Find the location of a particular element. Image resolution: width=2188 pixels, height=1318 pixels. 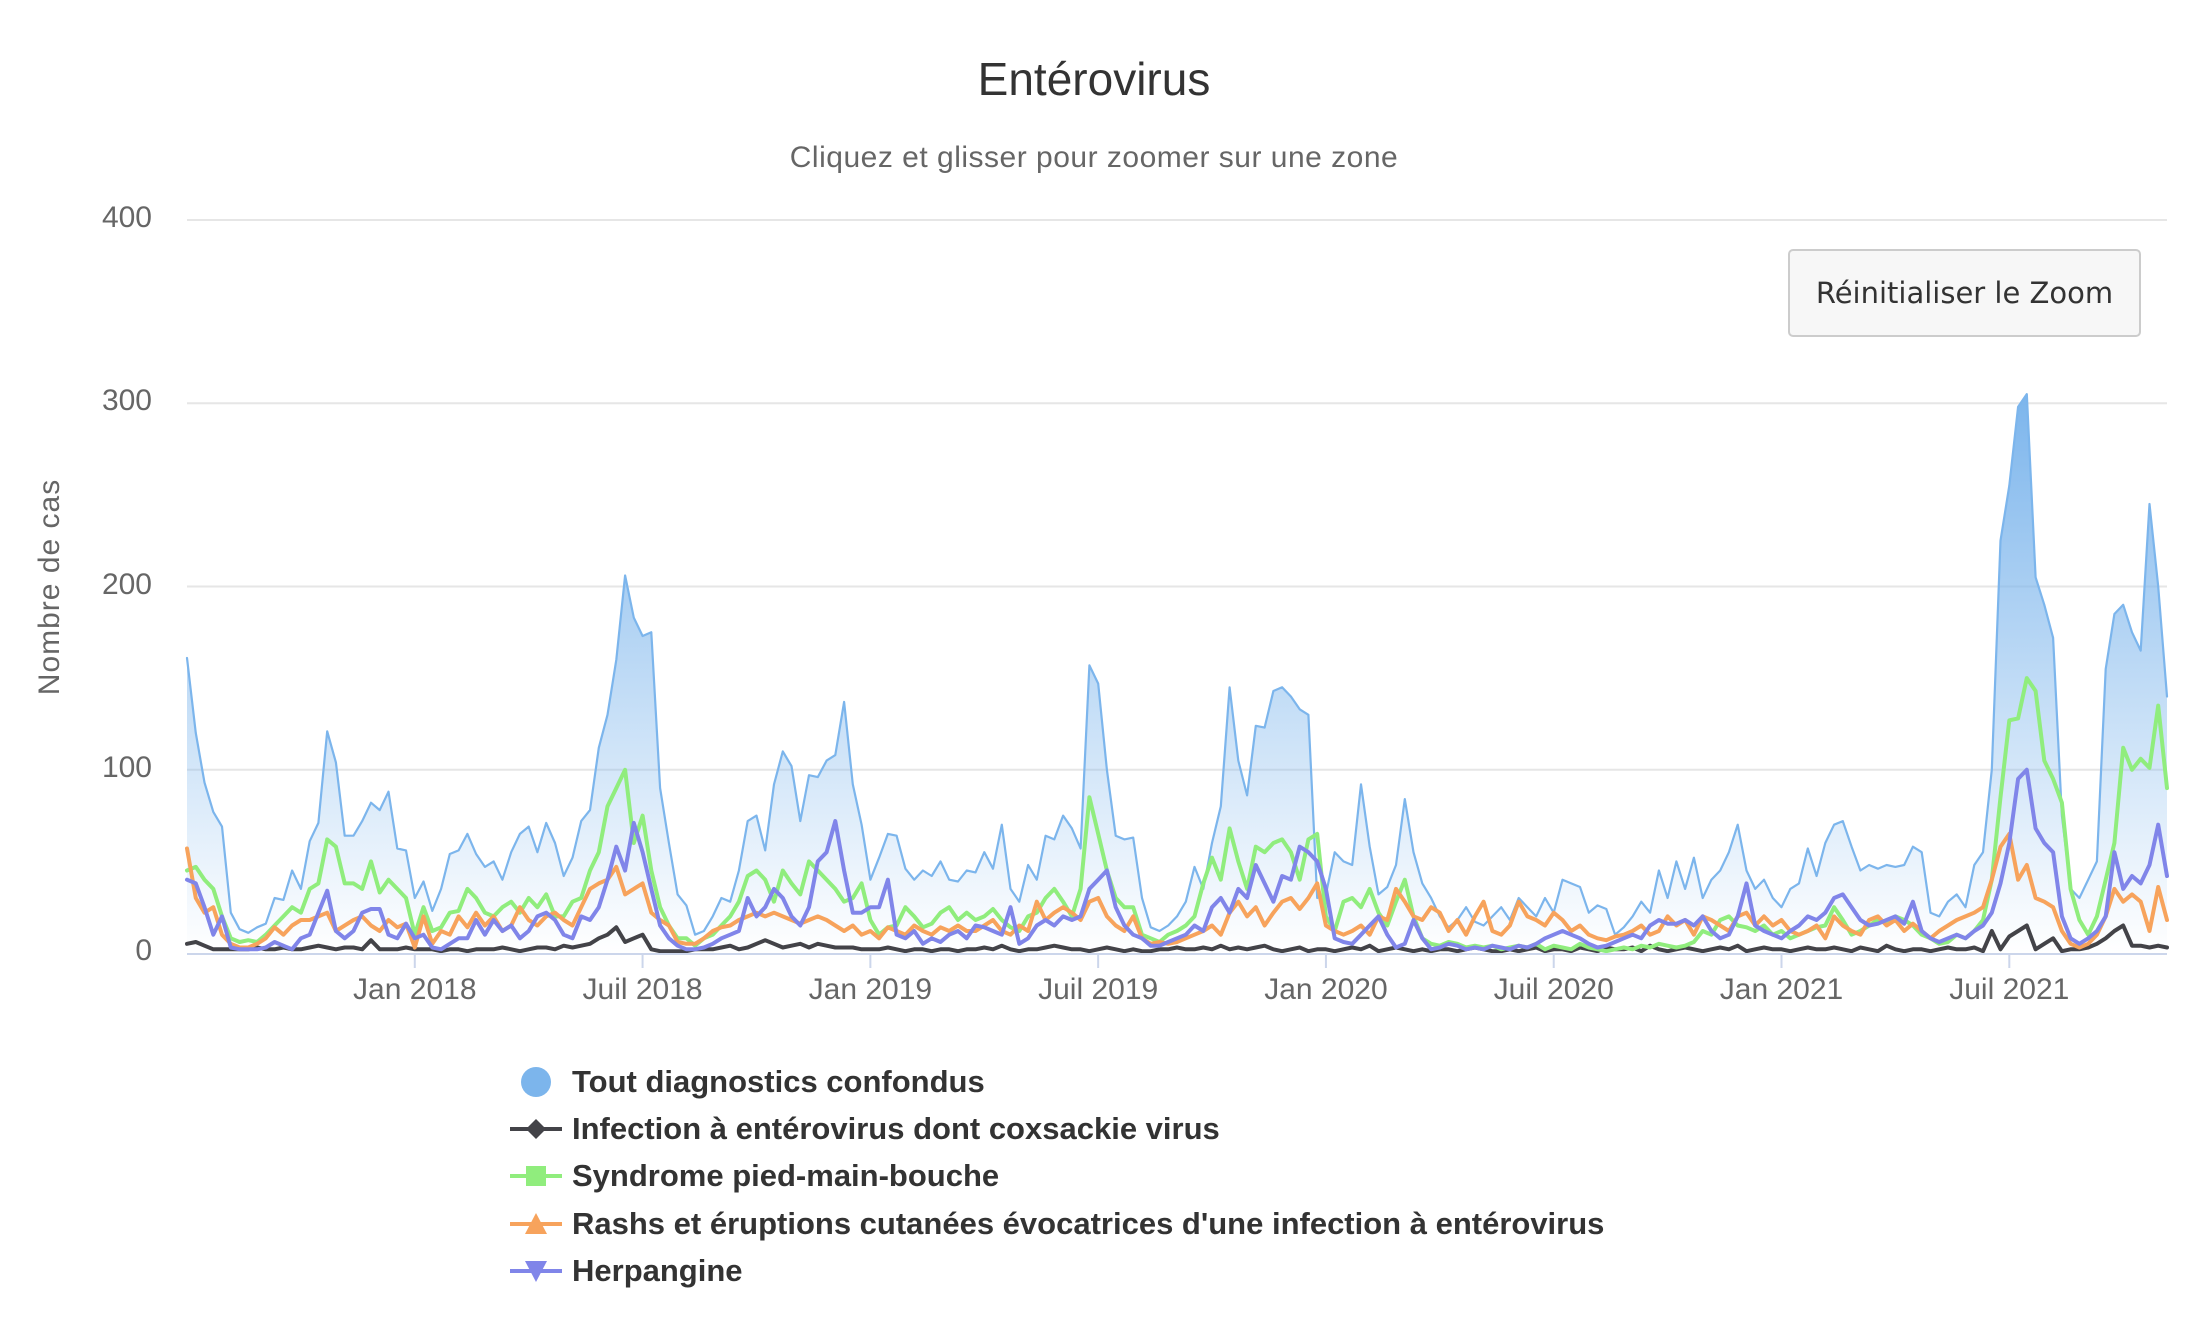

triangle-marker-icon is located at coordinates (540, 1224).